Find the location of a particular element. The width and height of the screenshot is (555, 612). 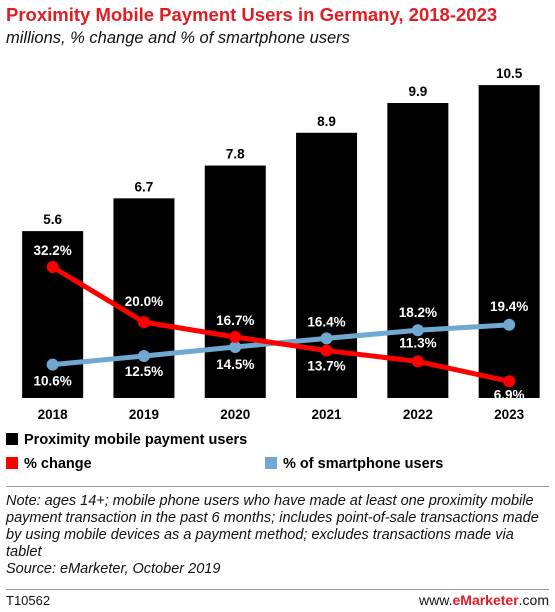

brand-name: eMarketer is located at coordinates (485, 600).